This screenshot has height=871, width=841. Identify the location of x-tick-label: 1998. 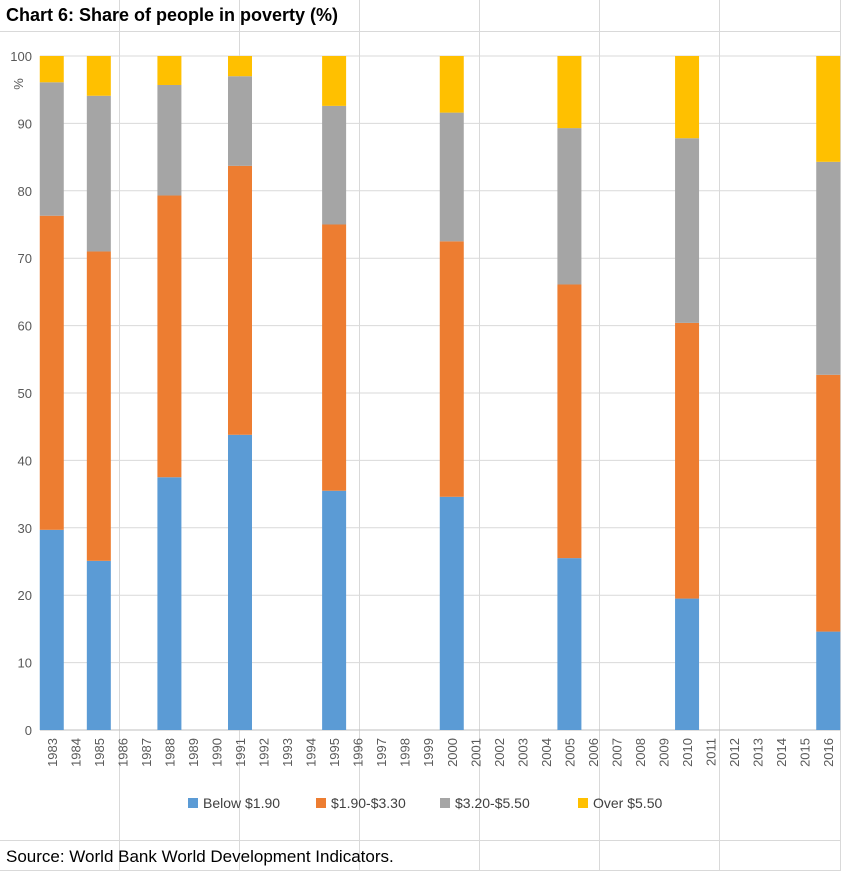
(405, 752).